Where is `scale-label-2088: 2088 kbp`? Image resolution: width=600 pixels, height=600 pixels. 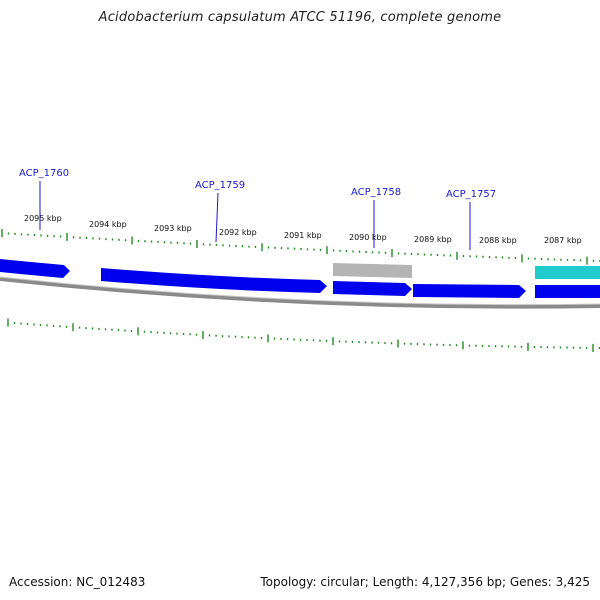
scale-label-2088: 2088 kbp is located at coordinates (498, 240).